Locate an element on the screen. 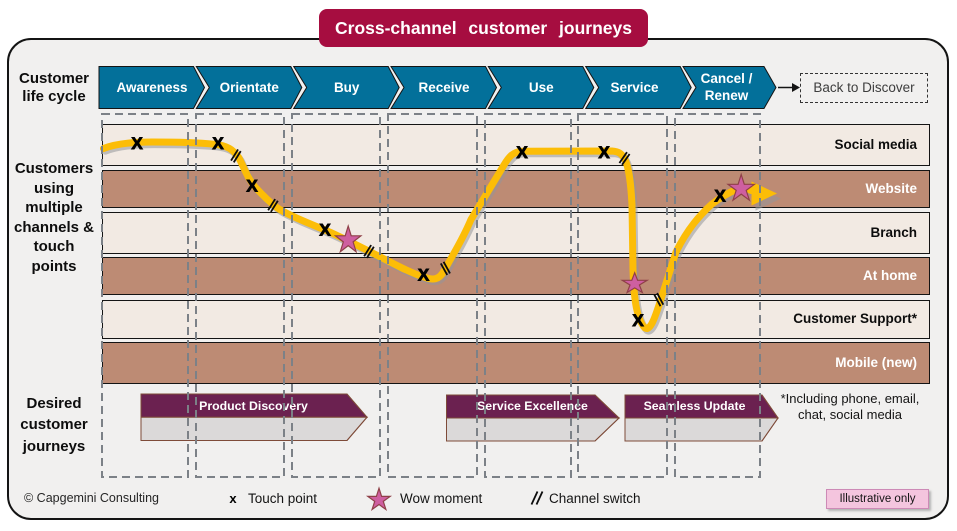 The image size is (957, 531). svg-text: Renew is located at coordinates (727, 95).